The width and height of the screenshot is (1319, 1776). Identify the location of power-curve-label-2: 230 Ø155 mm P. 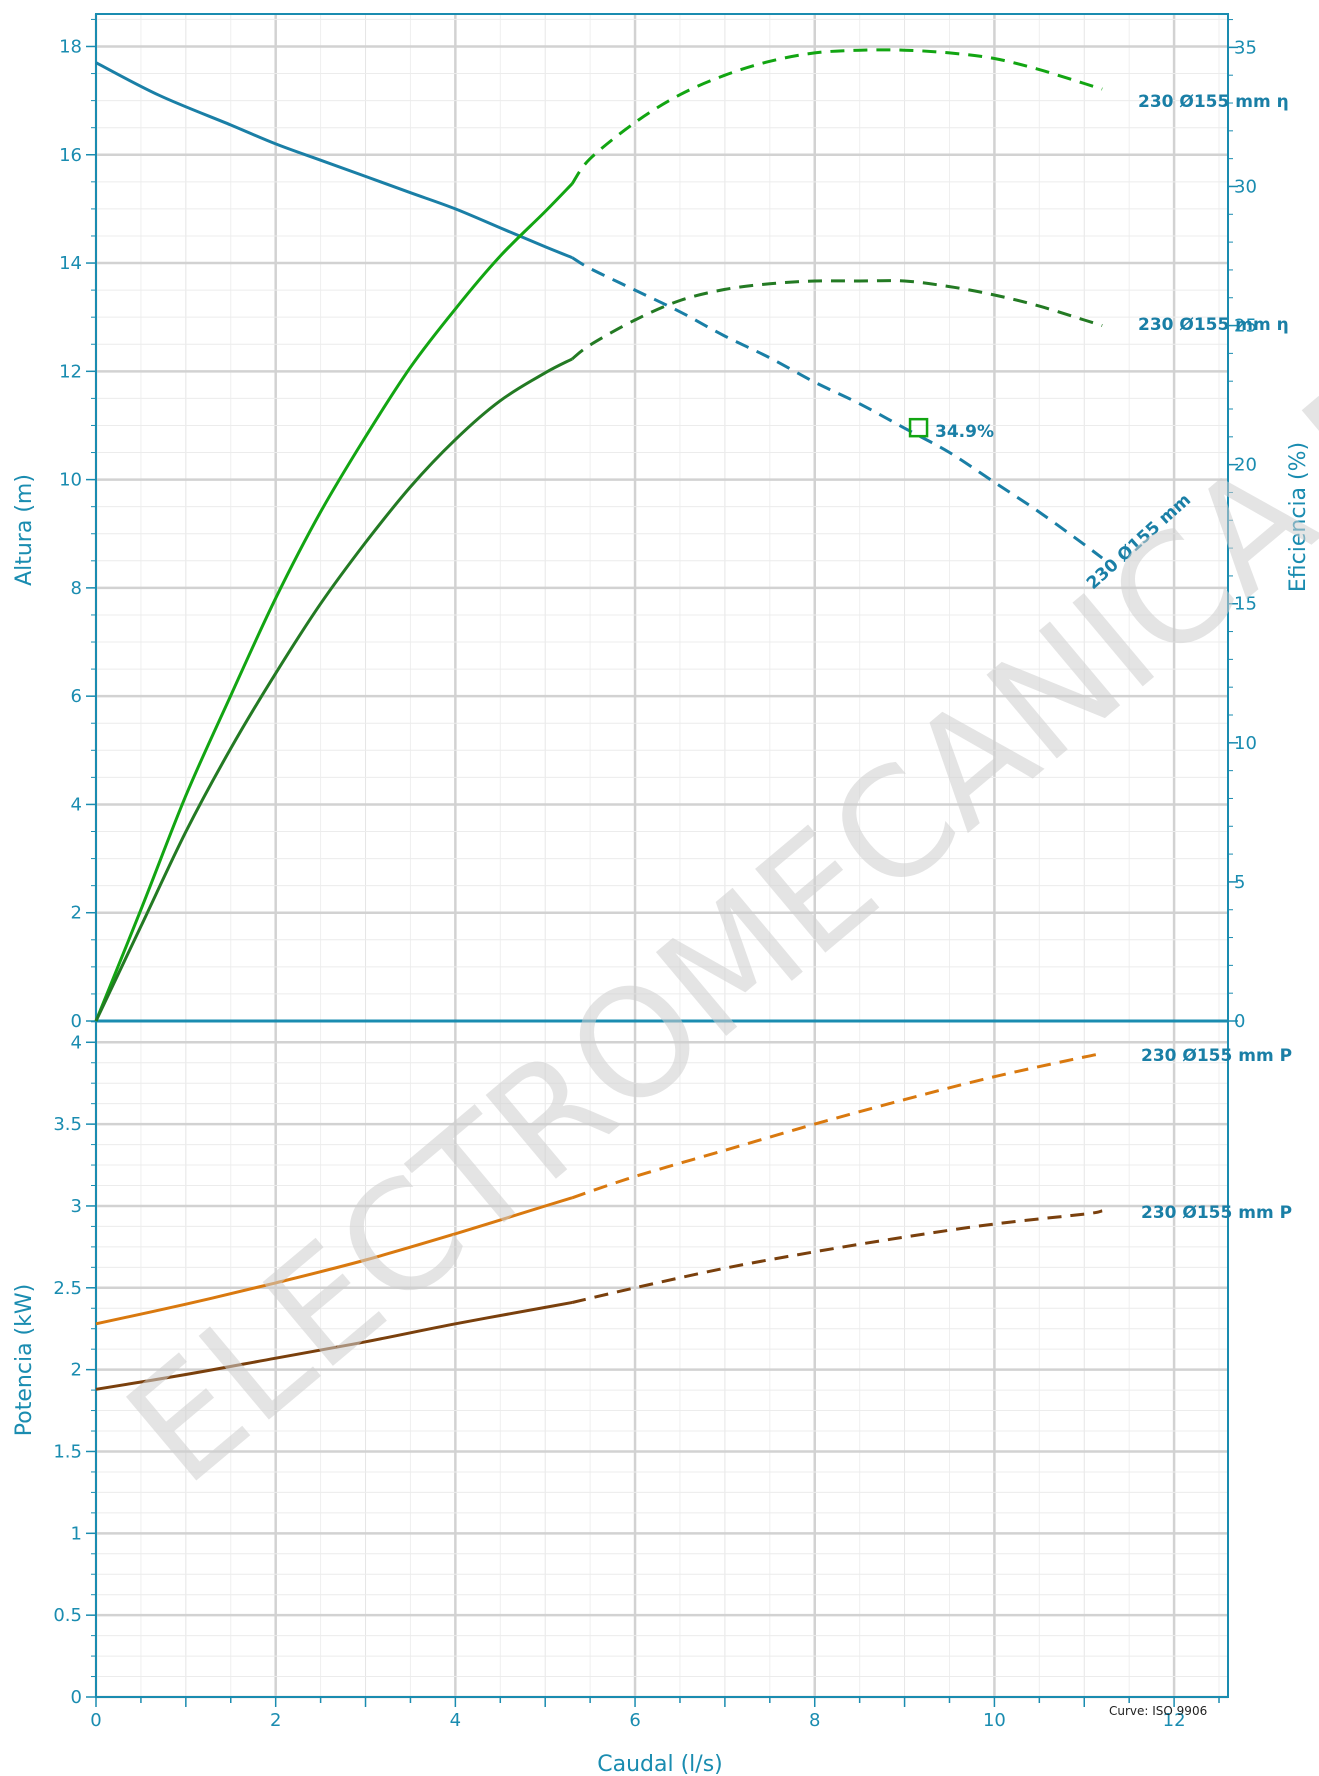
(1216, 1213).